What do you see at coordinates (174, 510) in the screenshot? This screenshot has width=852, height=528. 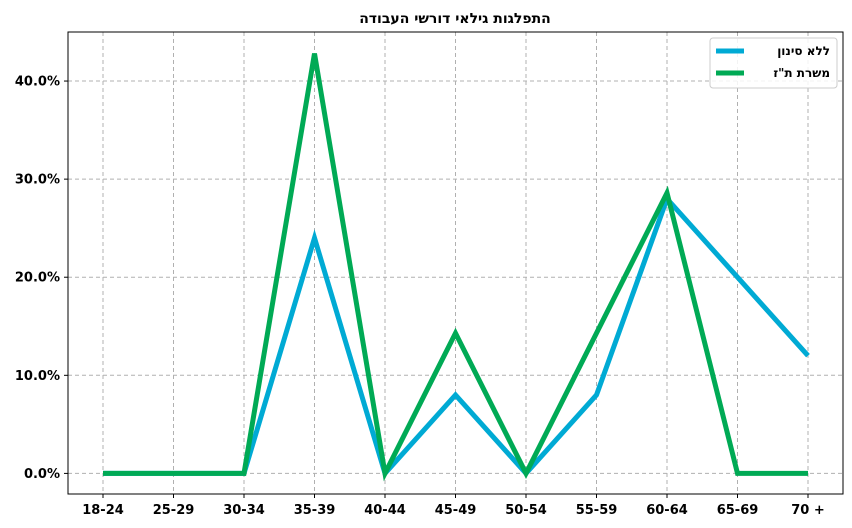 I see `x-tick-label: 25-29` at bounding box center [174, 510].